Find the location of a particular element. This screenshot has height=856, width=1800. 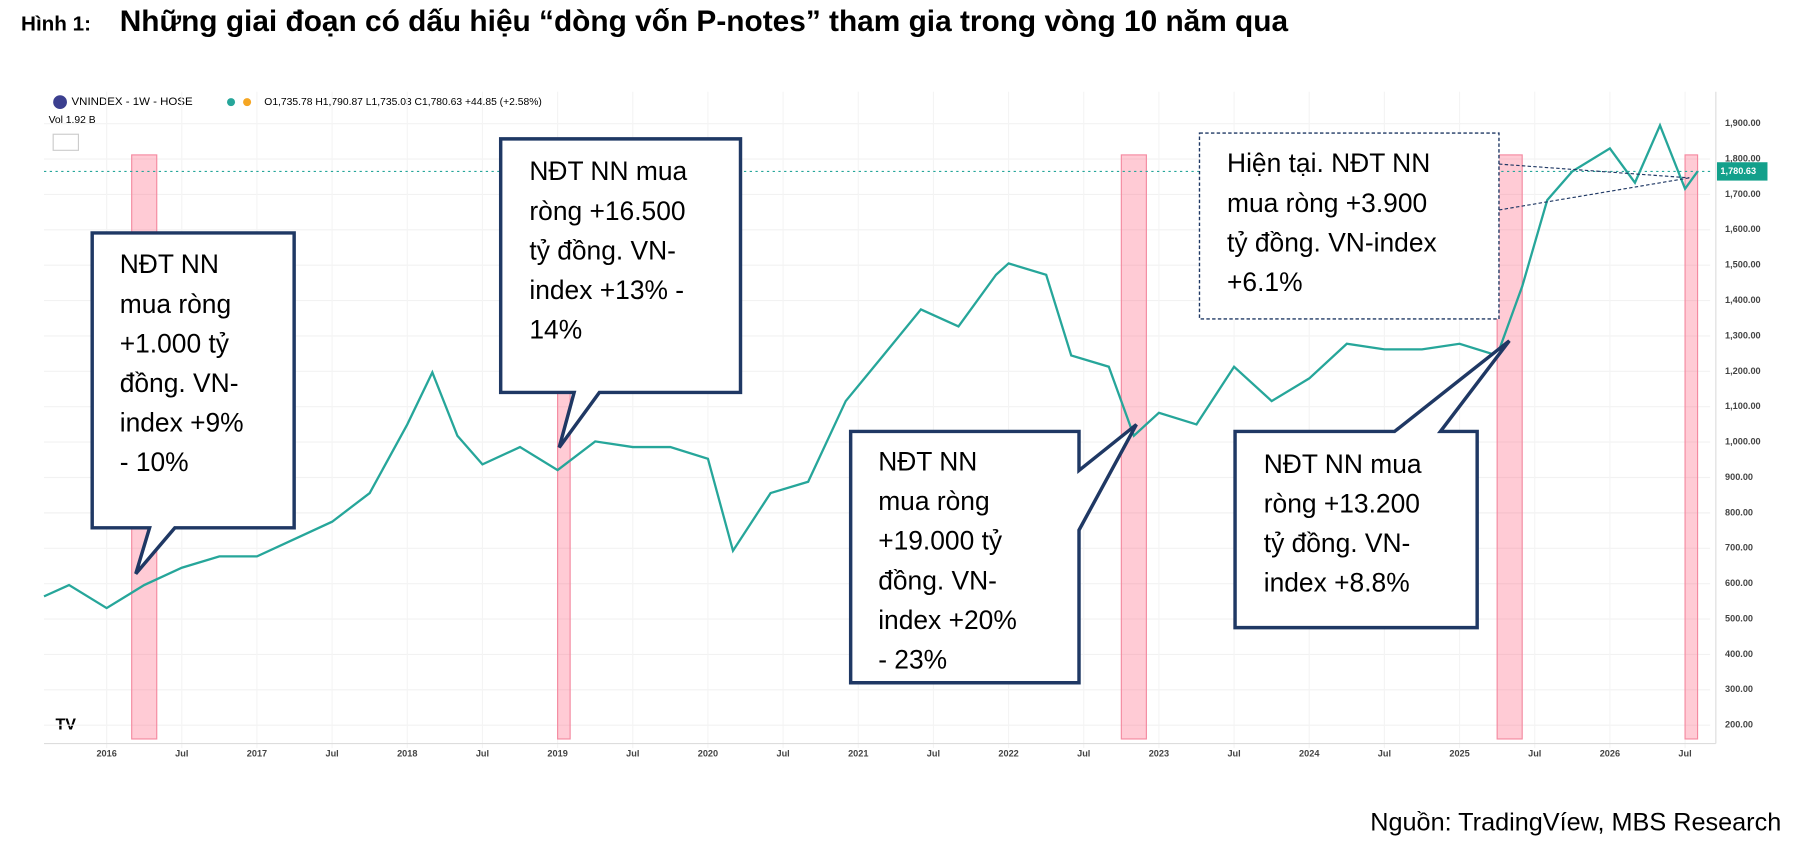

figure-label: Hình 1: is located at coordinates (56, 24).